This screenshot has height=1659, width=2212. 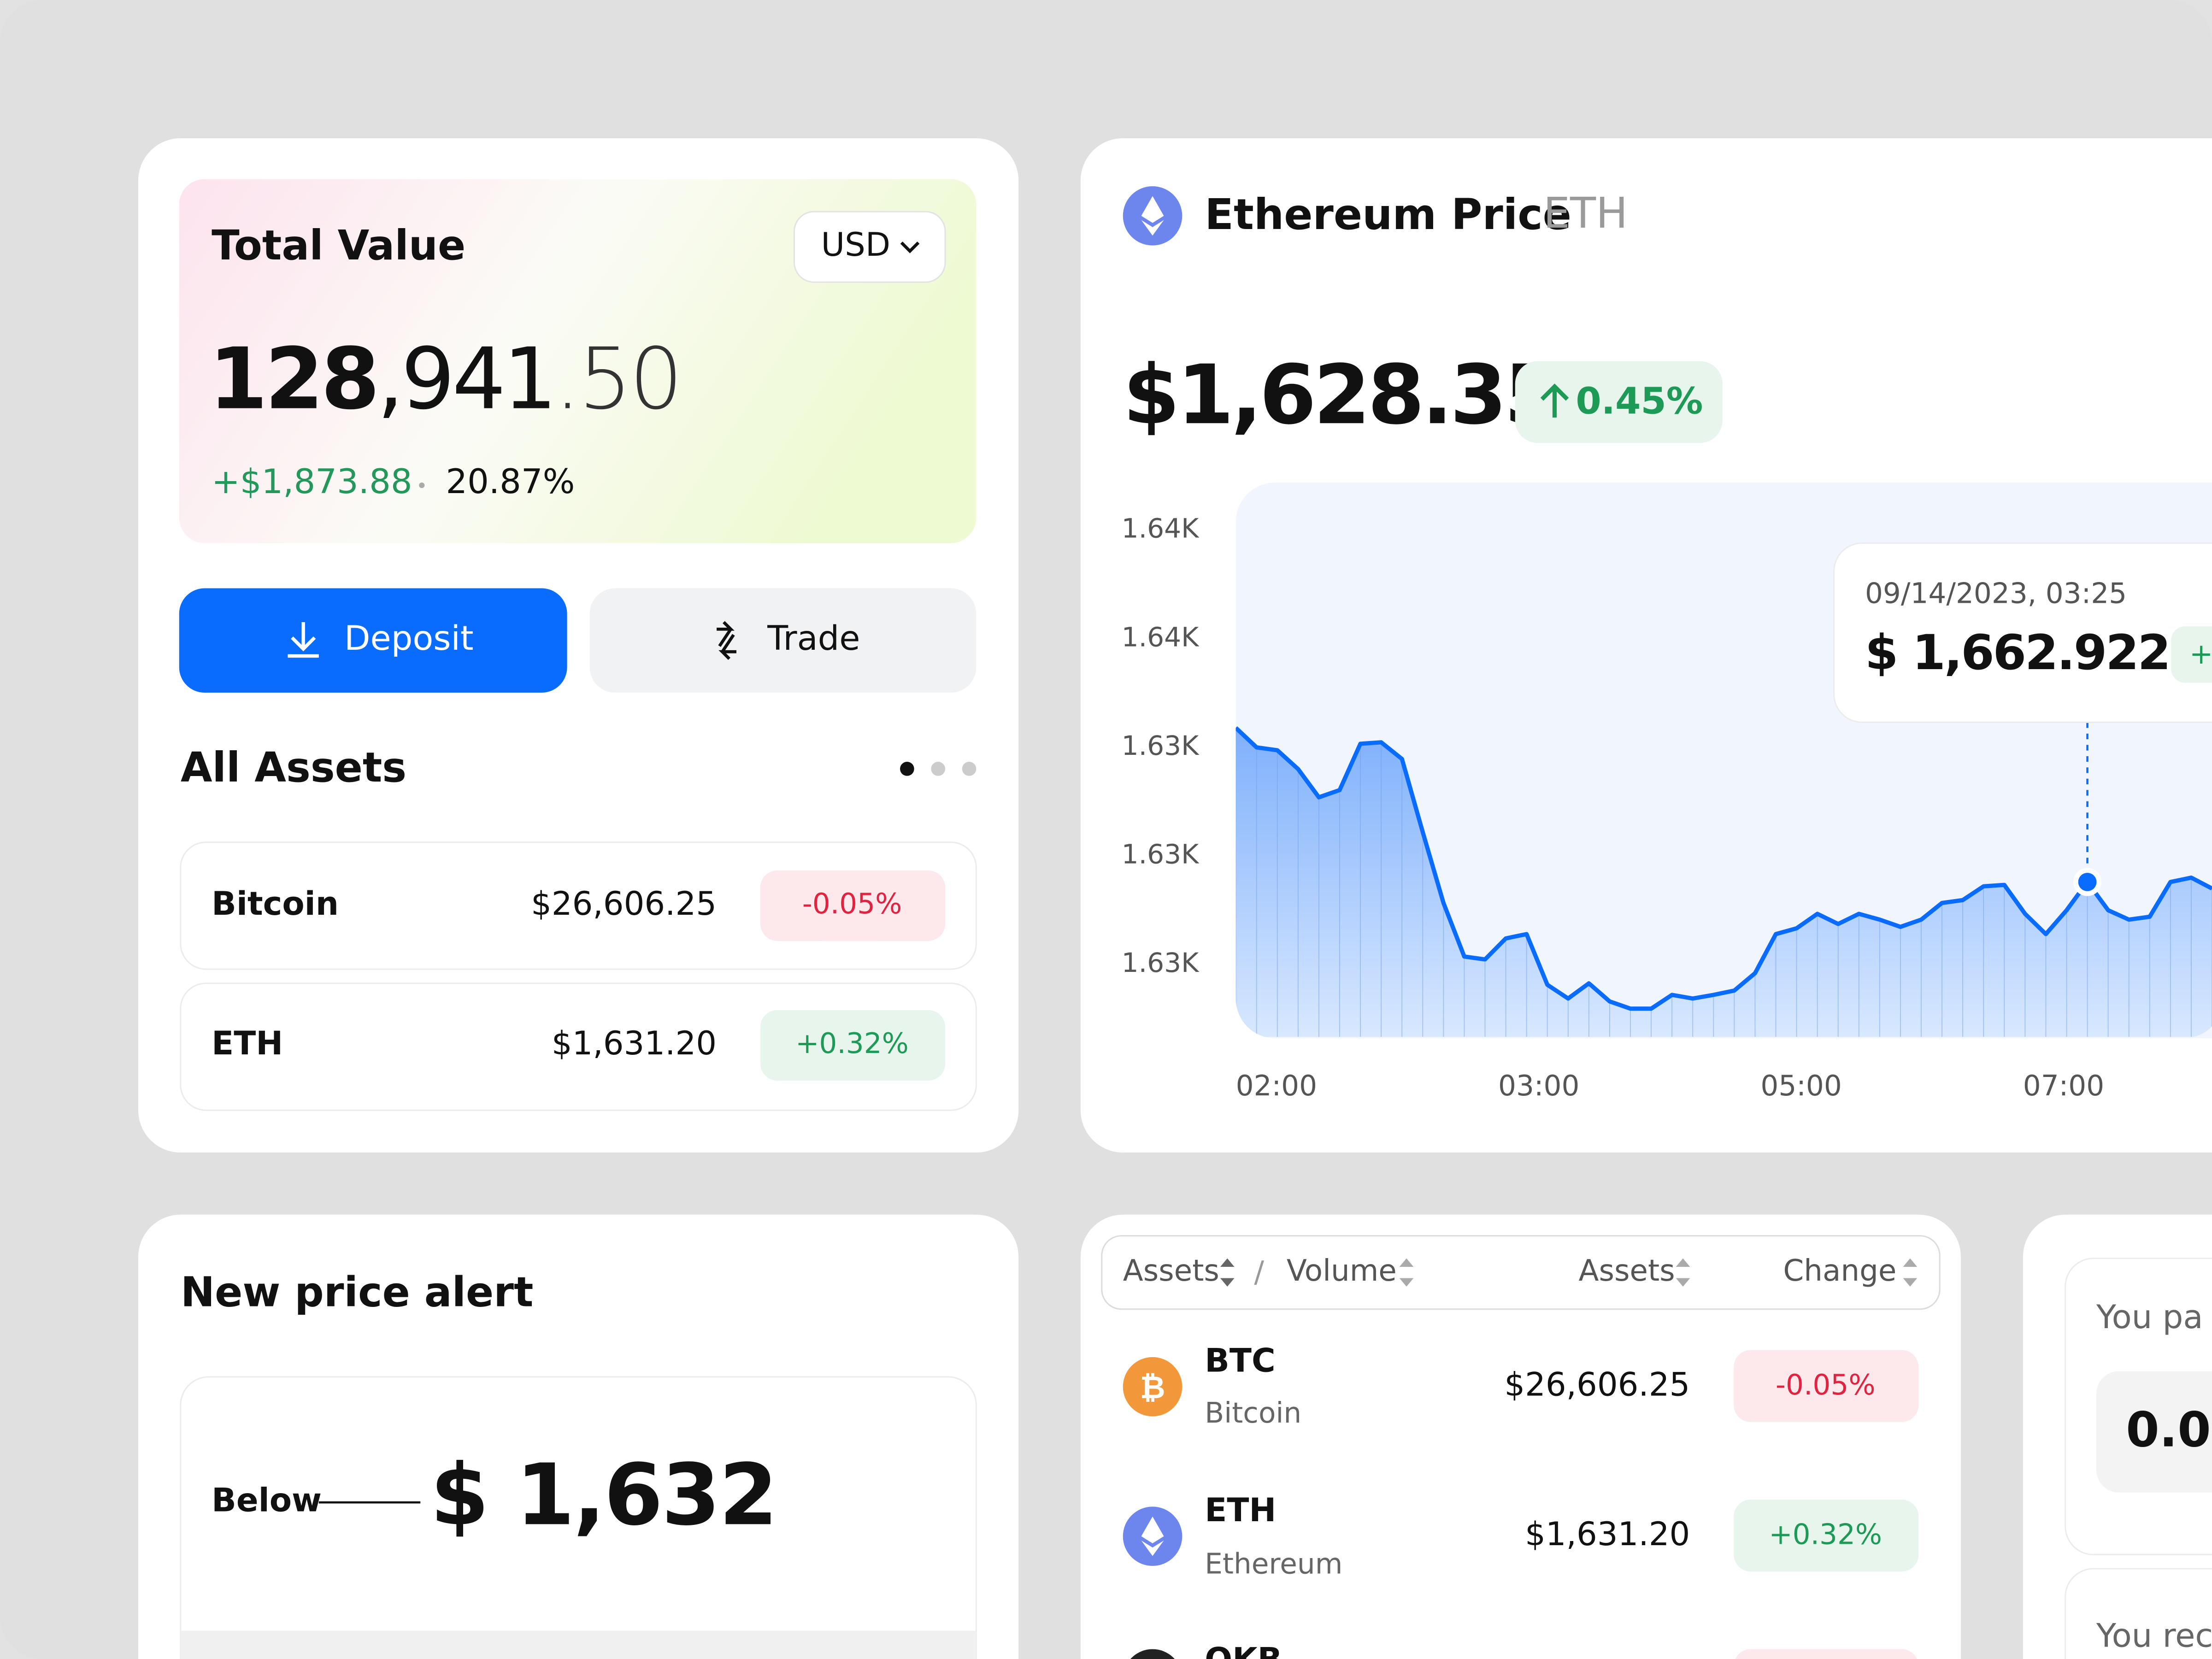 I want to click on separator, so click(x=422, y=485).